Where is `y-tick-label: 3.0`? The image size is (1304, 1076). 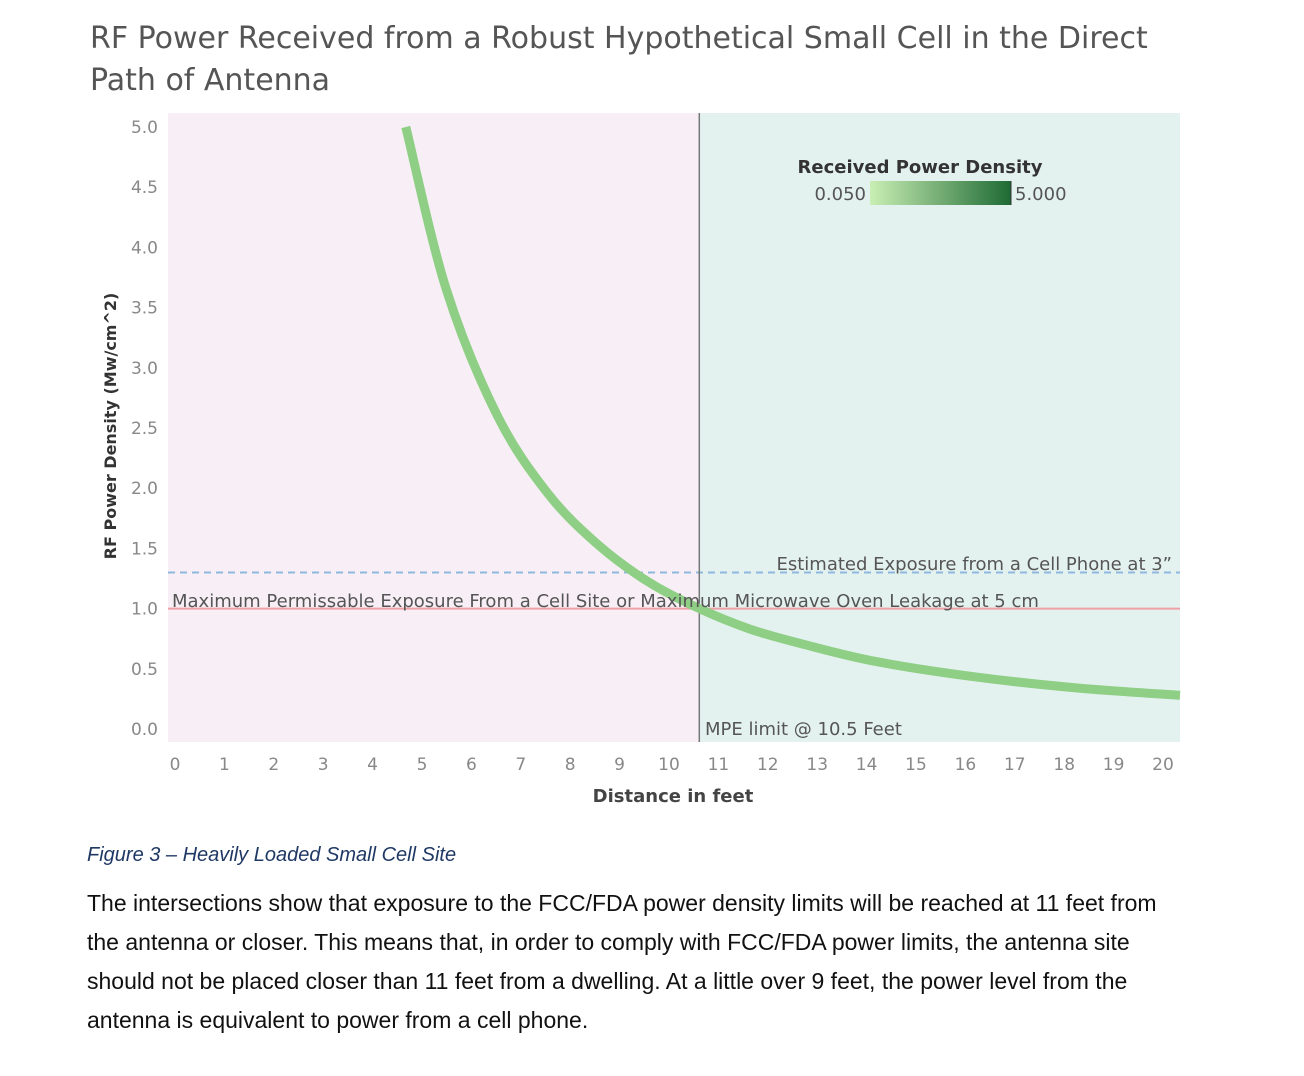 y-tick-label: 3.0 is located at coordinates (144, 369).